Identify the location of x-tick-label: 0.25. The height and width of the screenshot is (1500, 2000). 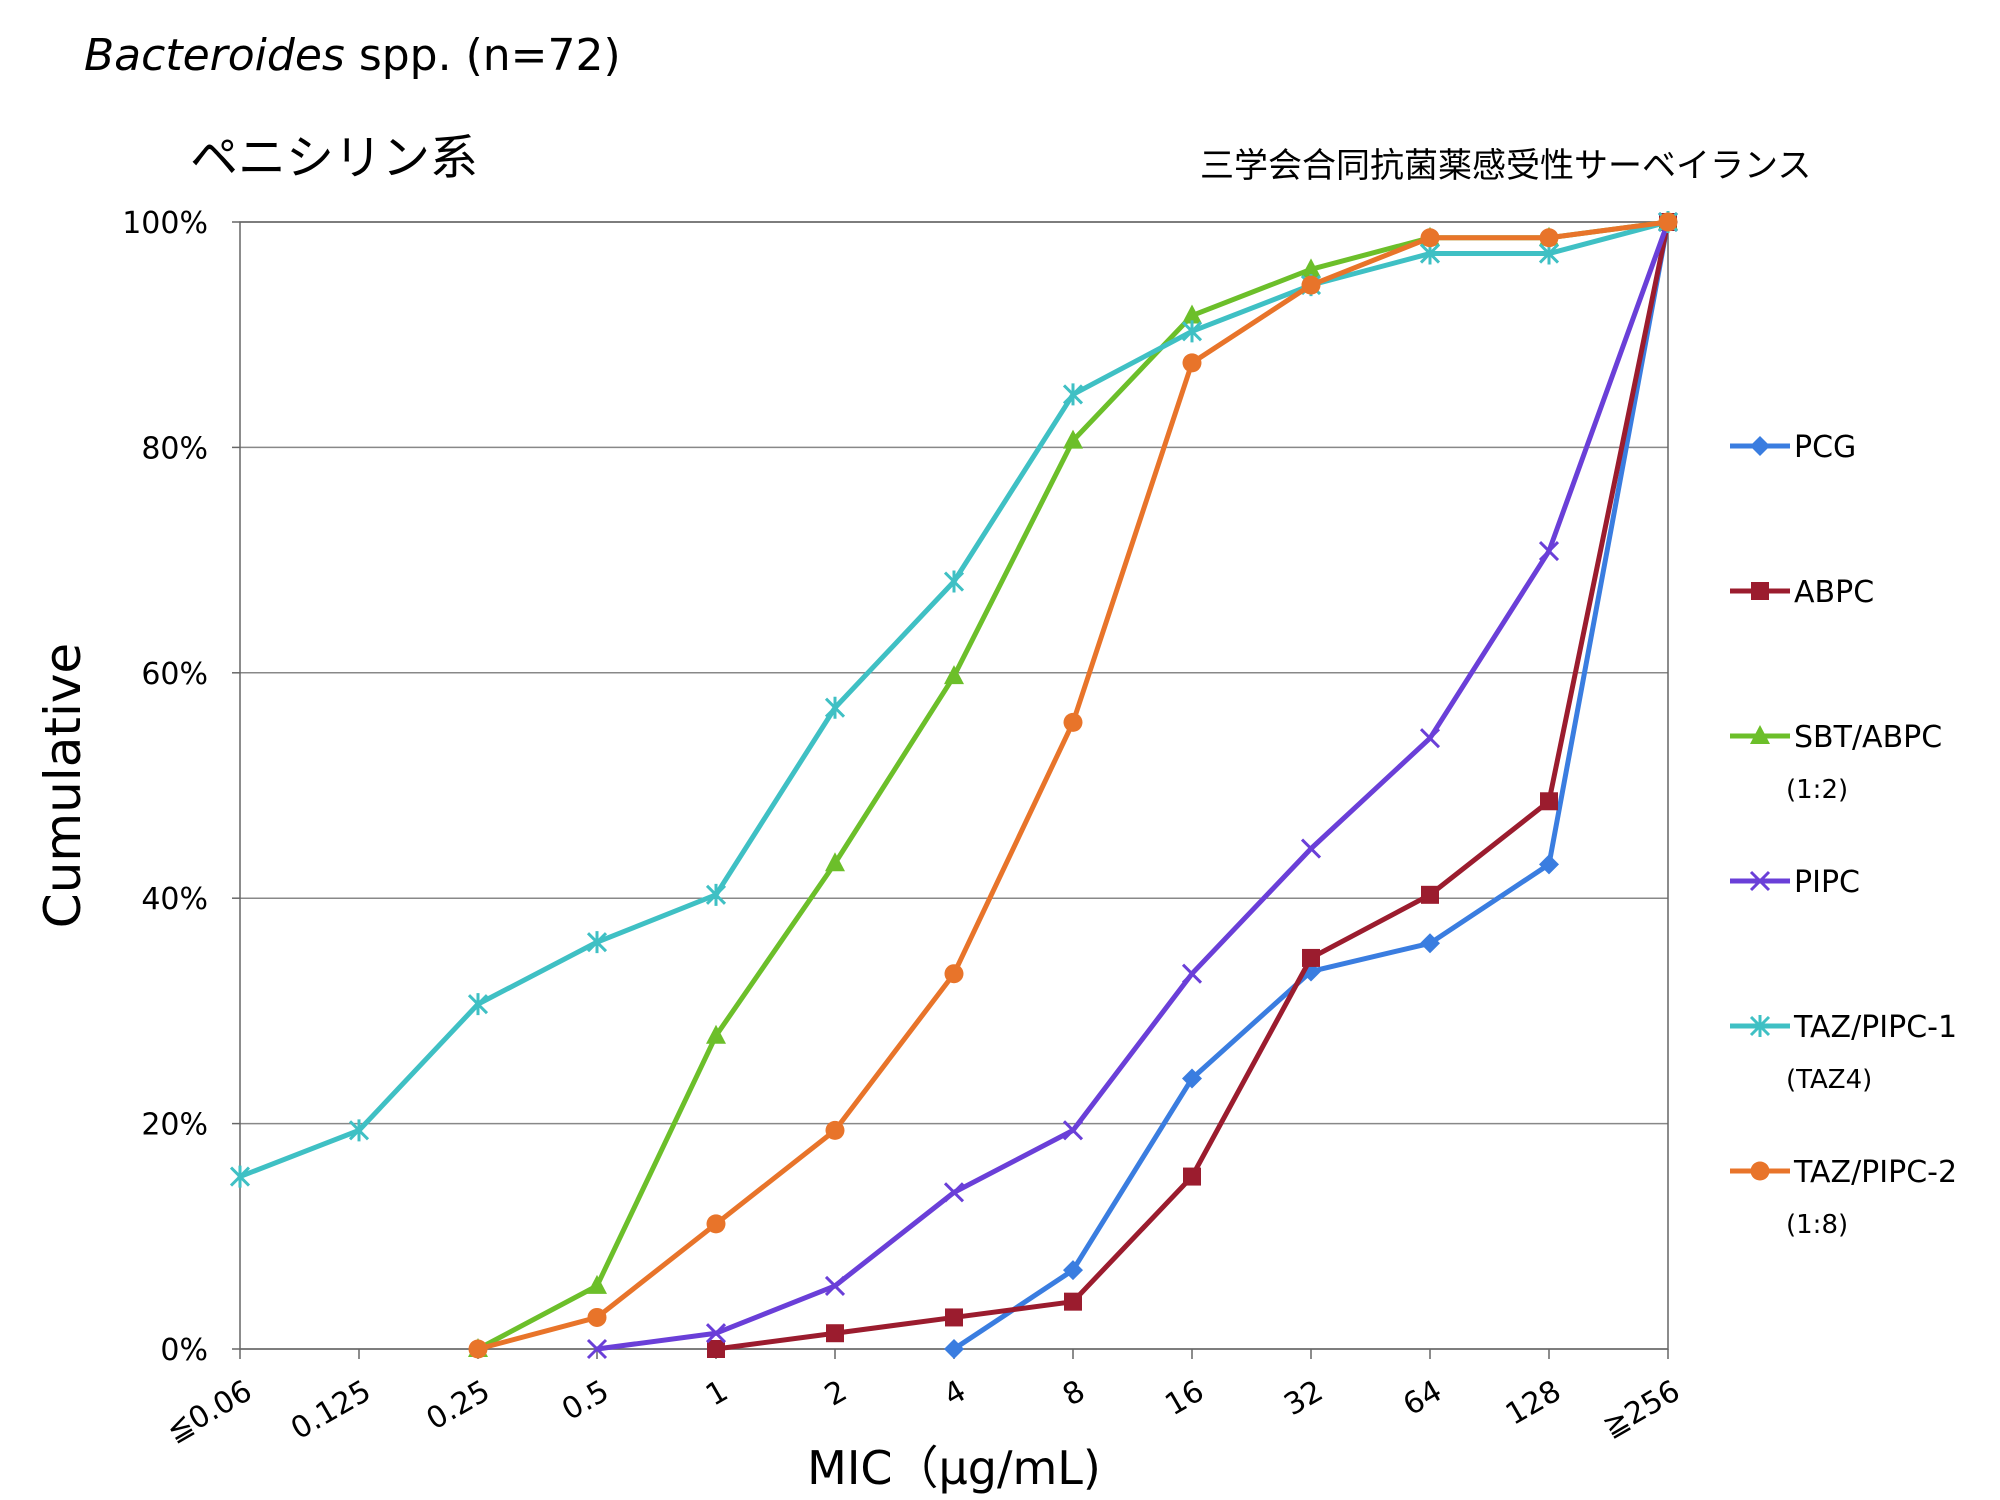
(458, 1406).